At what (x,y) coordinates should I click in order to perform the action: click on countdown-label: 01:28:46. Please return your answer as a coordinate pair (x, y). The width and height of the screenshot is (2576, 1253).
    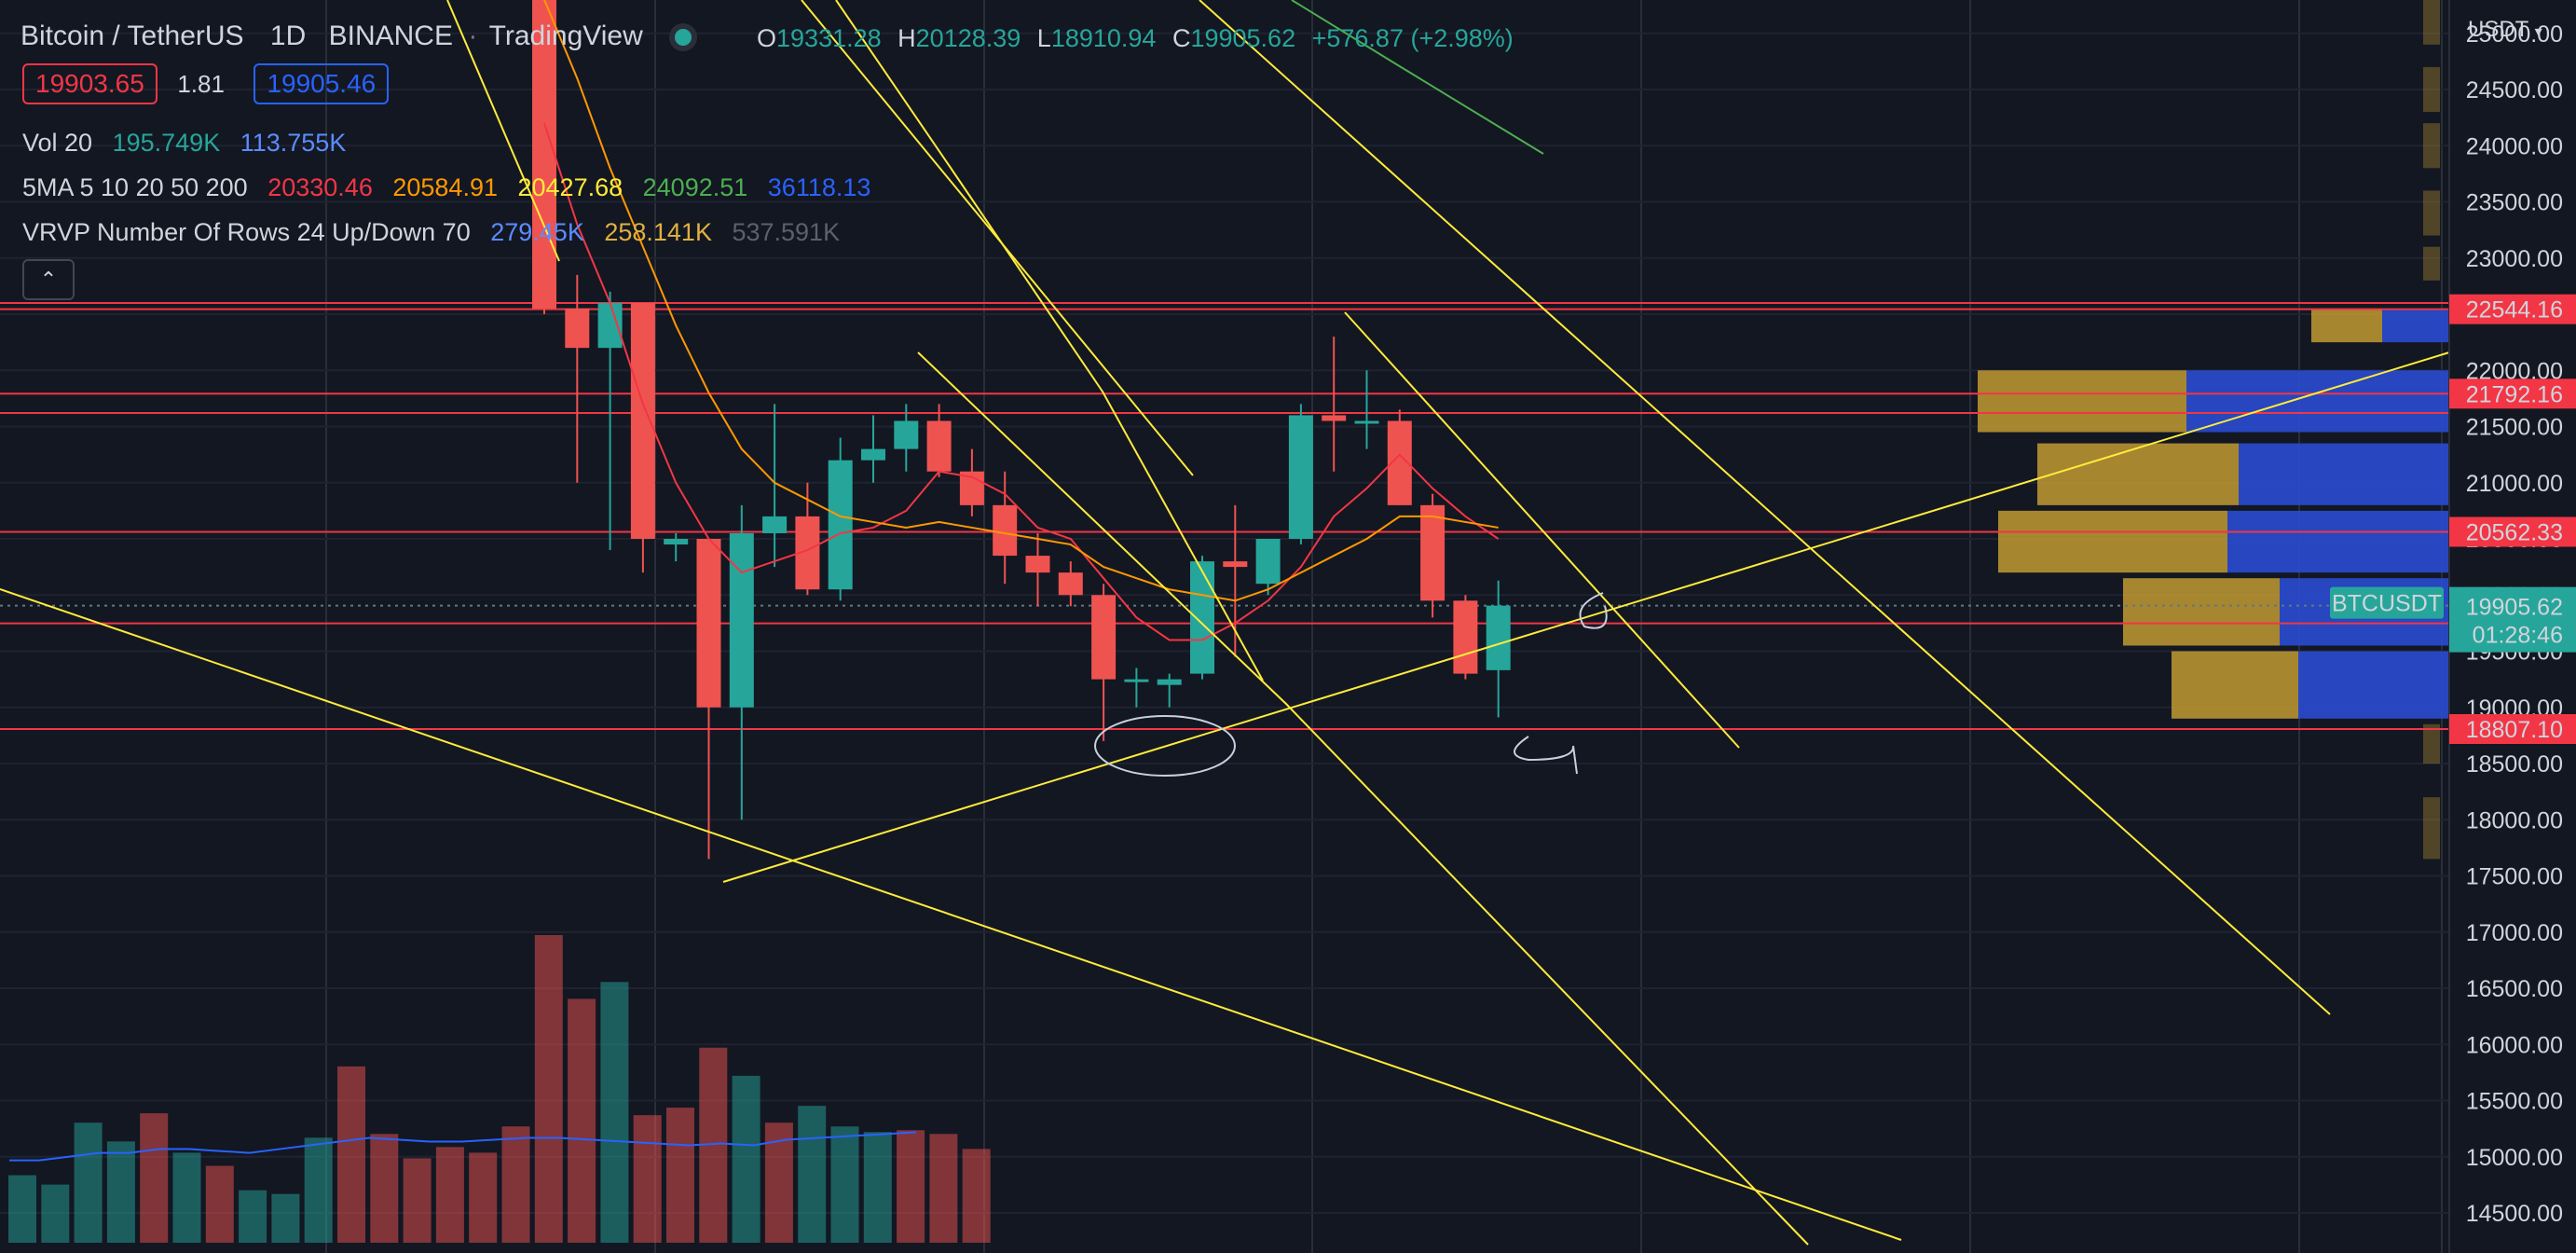
    Looking at the image, I should click on (2518, 636).